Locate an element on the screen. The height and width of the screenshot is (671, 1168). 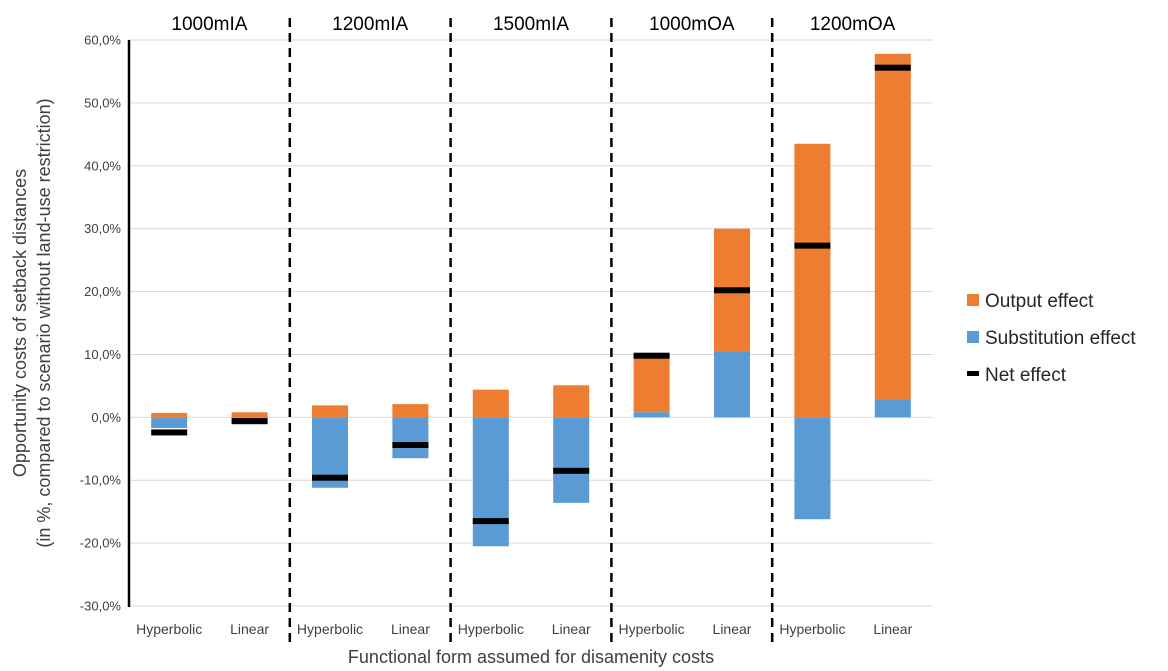
bar-1200mia-linear-output-effect is located at coordinates (410, 411).